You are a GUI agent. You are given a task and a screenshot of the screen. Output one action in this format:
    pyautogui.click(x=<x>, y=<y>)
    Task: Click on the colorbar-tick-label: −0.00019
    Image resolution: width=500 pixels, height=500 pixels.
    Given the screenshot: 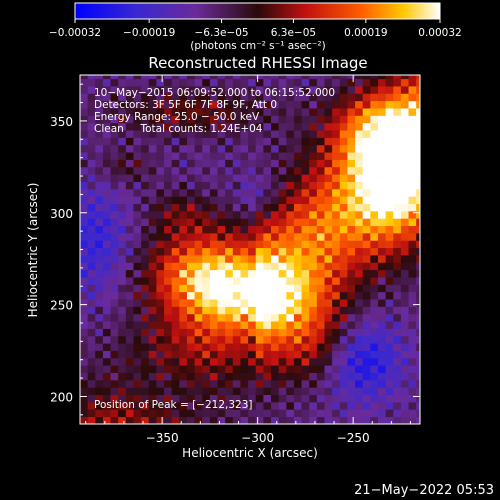 What is the action you would take?
    pyautogui.click(x=149, y=33)
    